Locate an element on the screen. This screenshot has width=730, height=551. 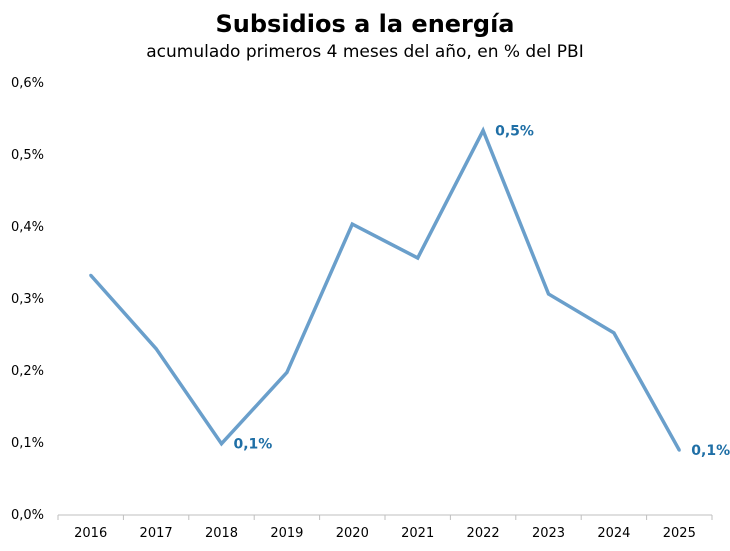
x-tick-label: 2021 is located at coordinates (417, 533).